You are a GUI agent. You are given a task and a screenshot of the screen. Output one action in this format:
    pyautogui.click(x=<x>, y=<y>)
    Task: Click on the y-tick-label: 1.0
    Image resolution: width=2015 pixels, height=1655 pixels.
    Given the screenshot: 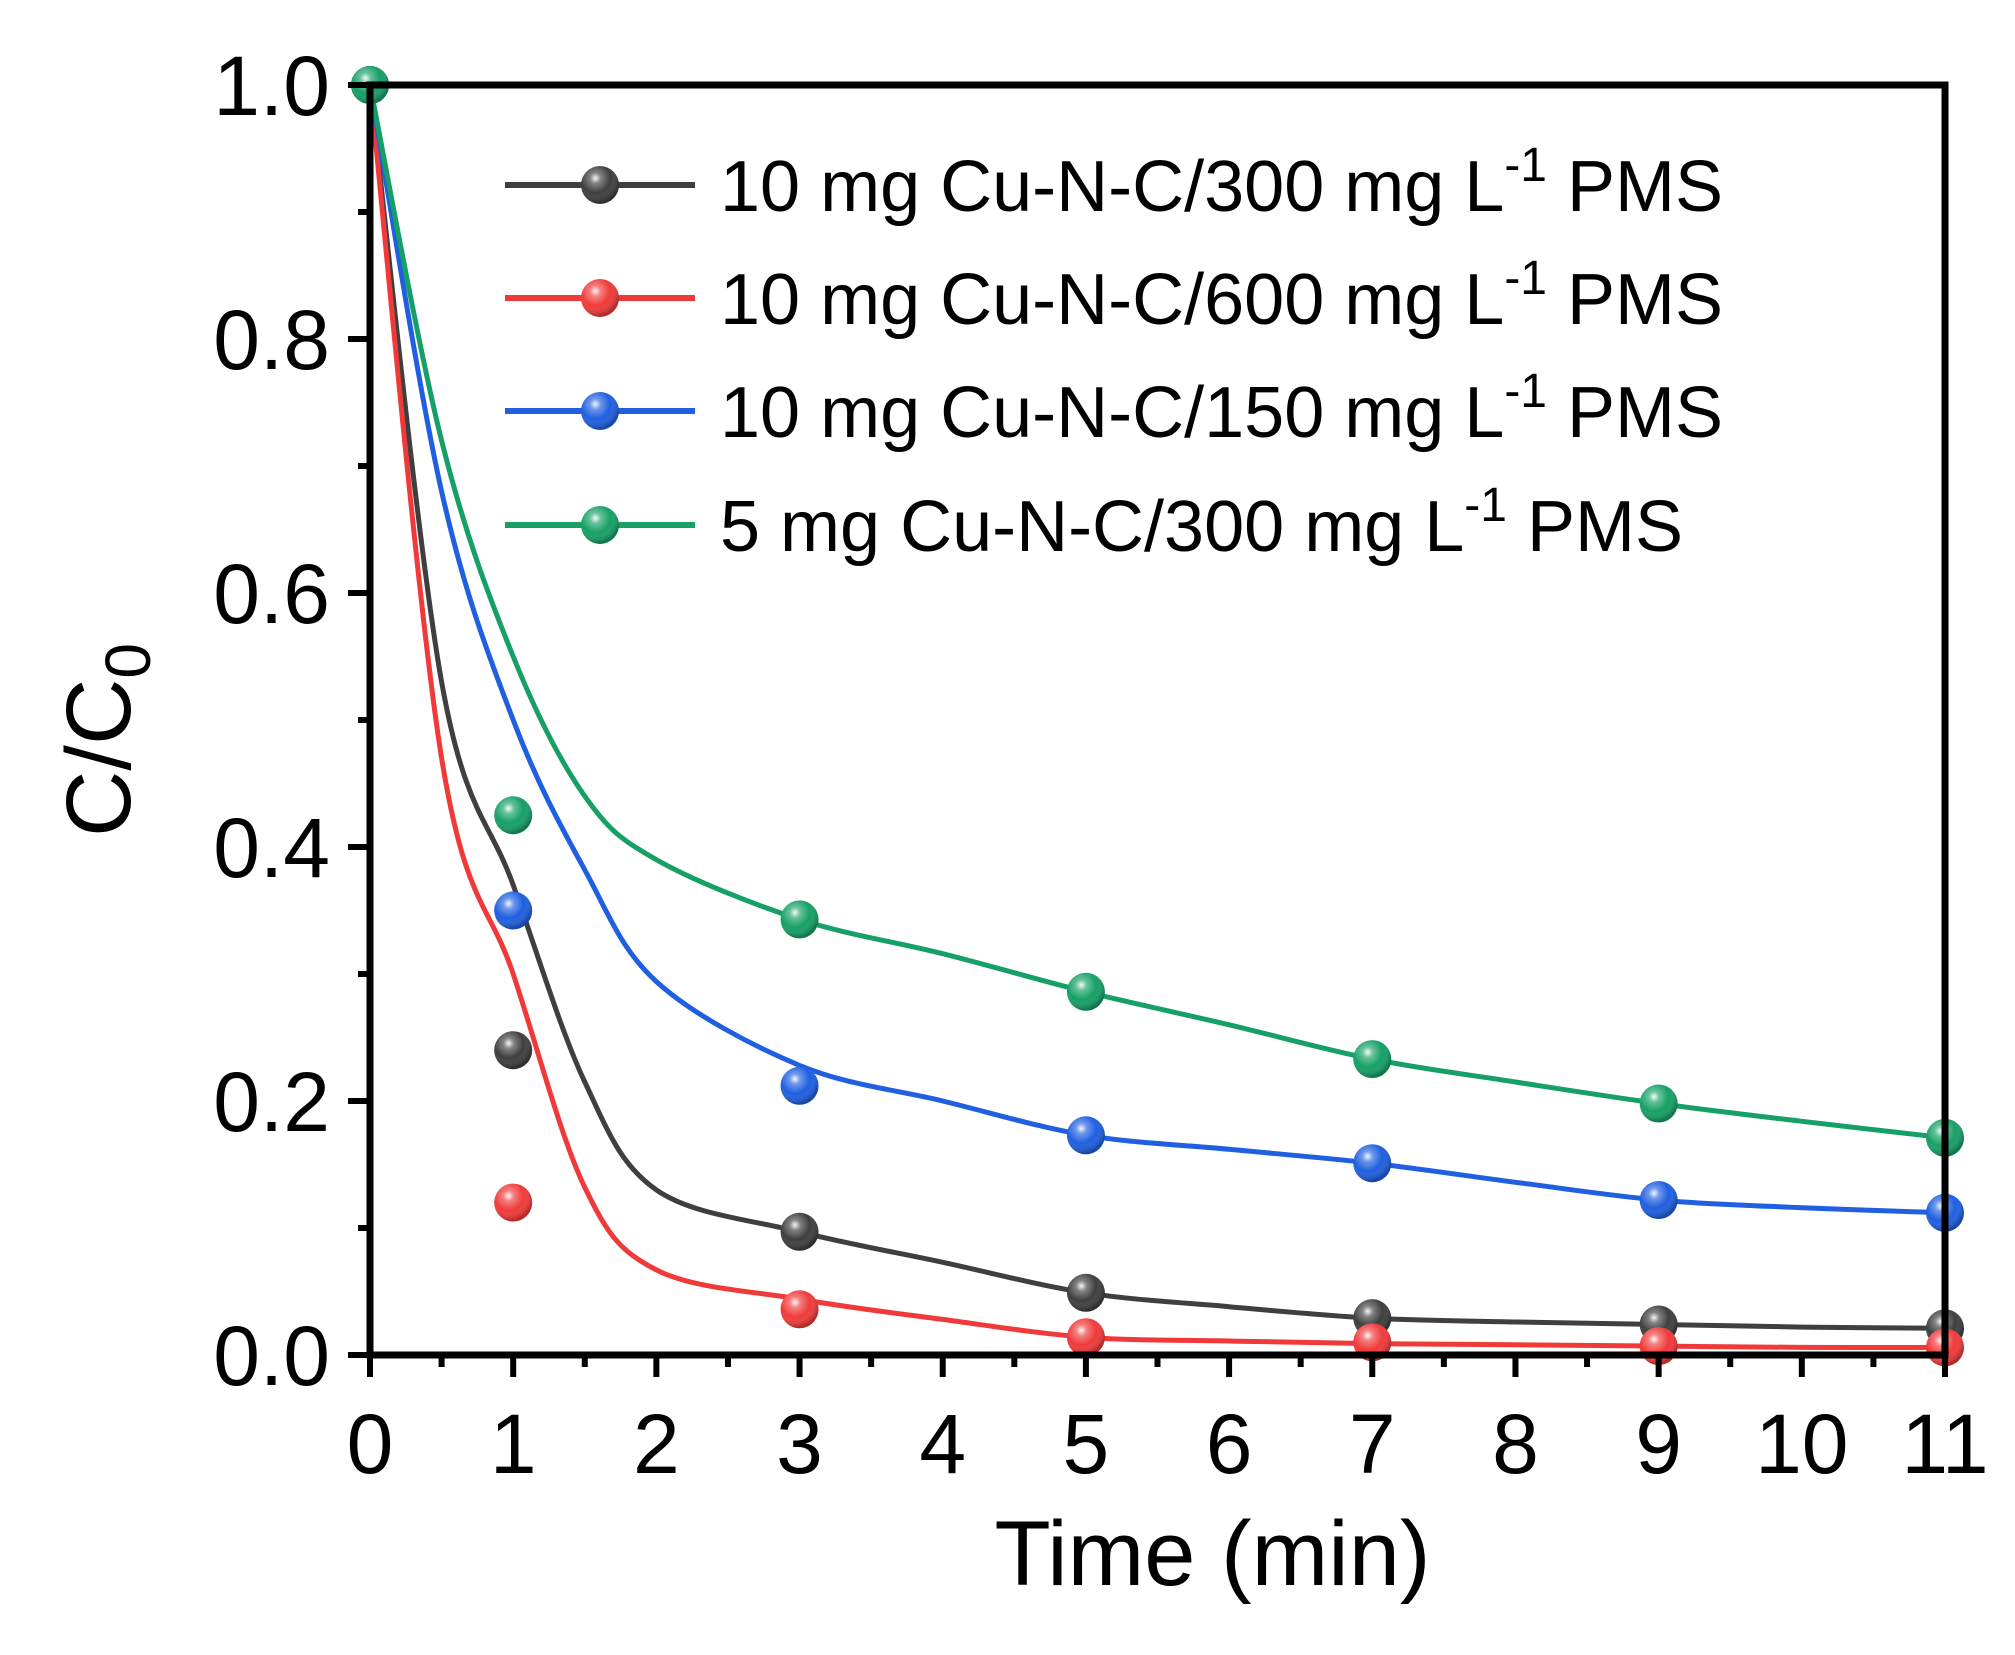 What is the action you would take?
    pyautogui.click(x=271, y=86)
    